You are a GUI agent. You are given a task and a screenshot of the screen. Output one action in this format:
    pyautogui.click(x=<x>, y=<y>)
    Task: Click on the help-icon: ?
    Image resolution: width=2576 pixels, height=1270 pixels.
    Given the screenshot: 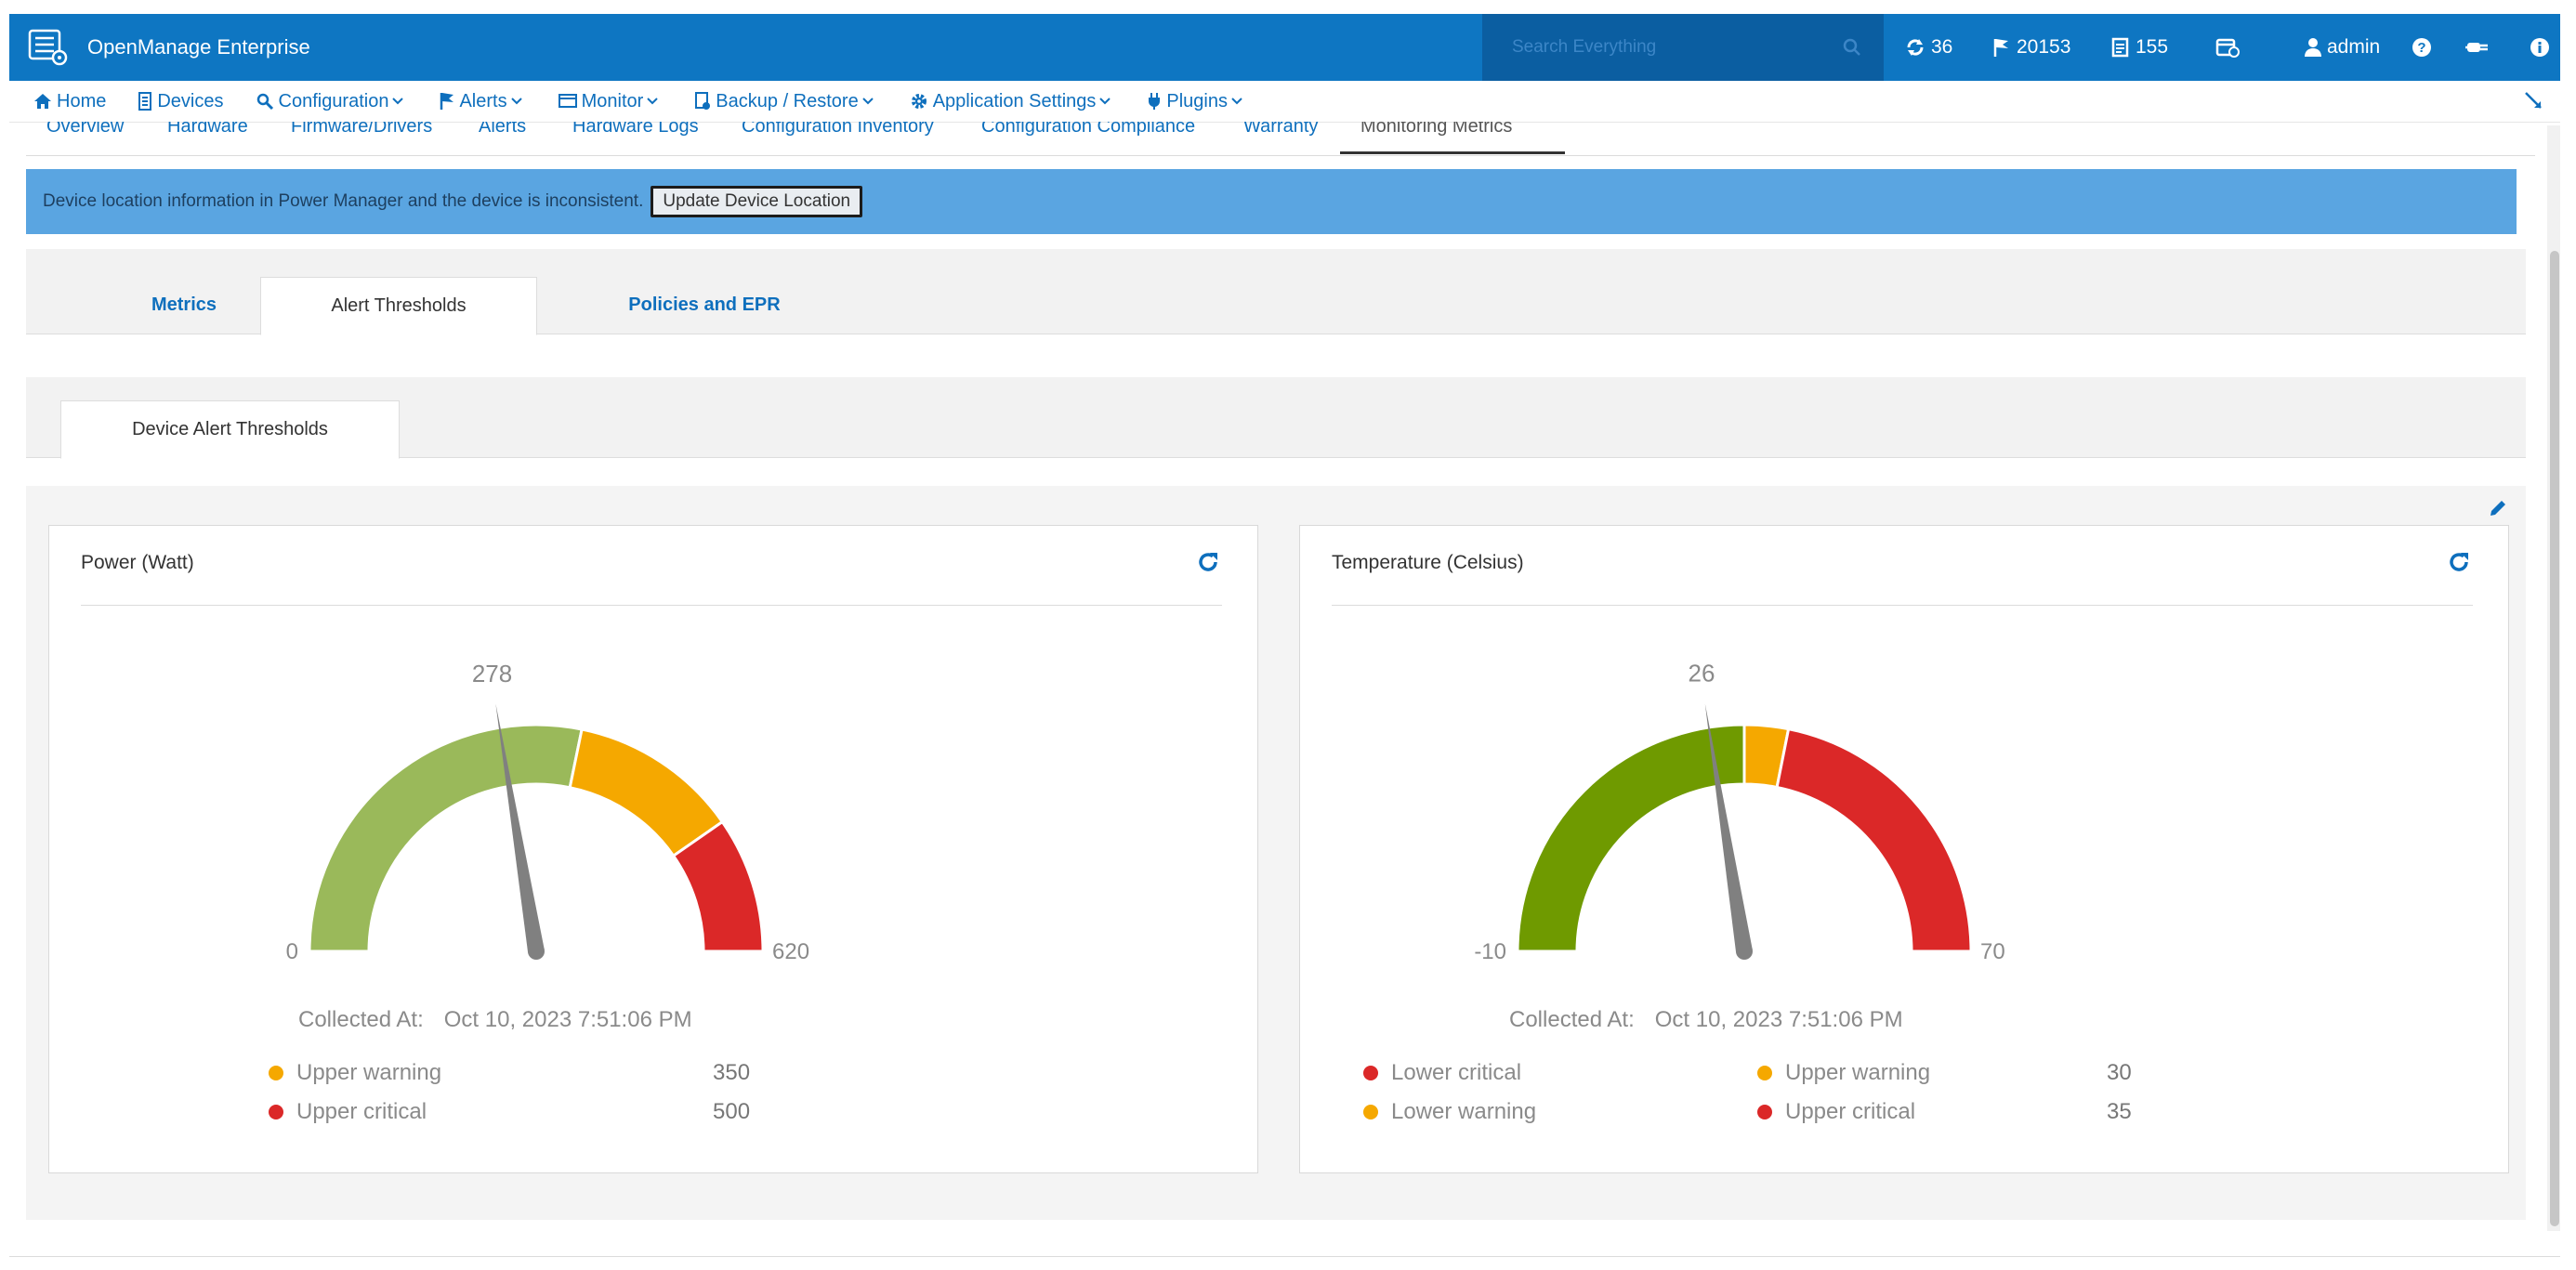 What is the action you would take?
    pyautogui.click(x=2422, y=47)
    